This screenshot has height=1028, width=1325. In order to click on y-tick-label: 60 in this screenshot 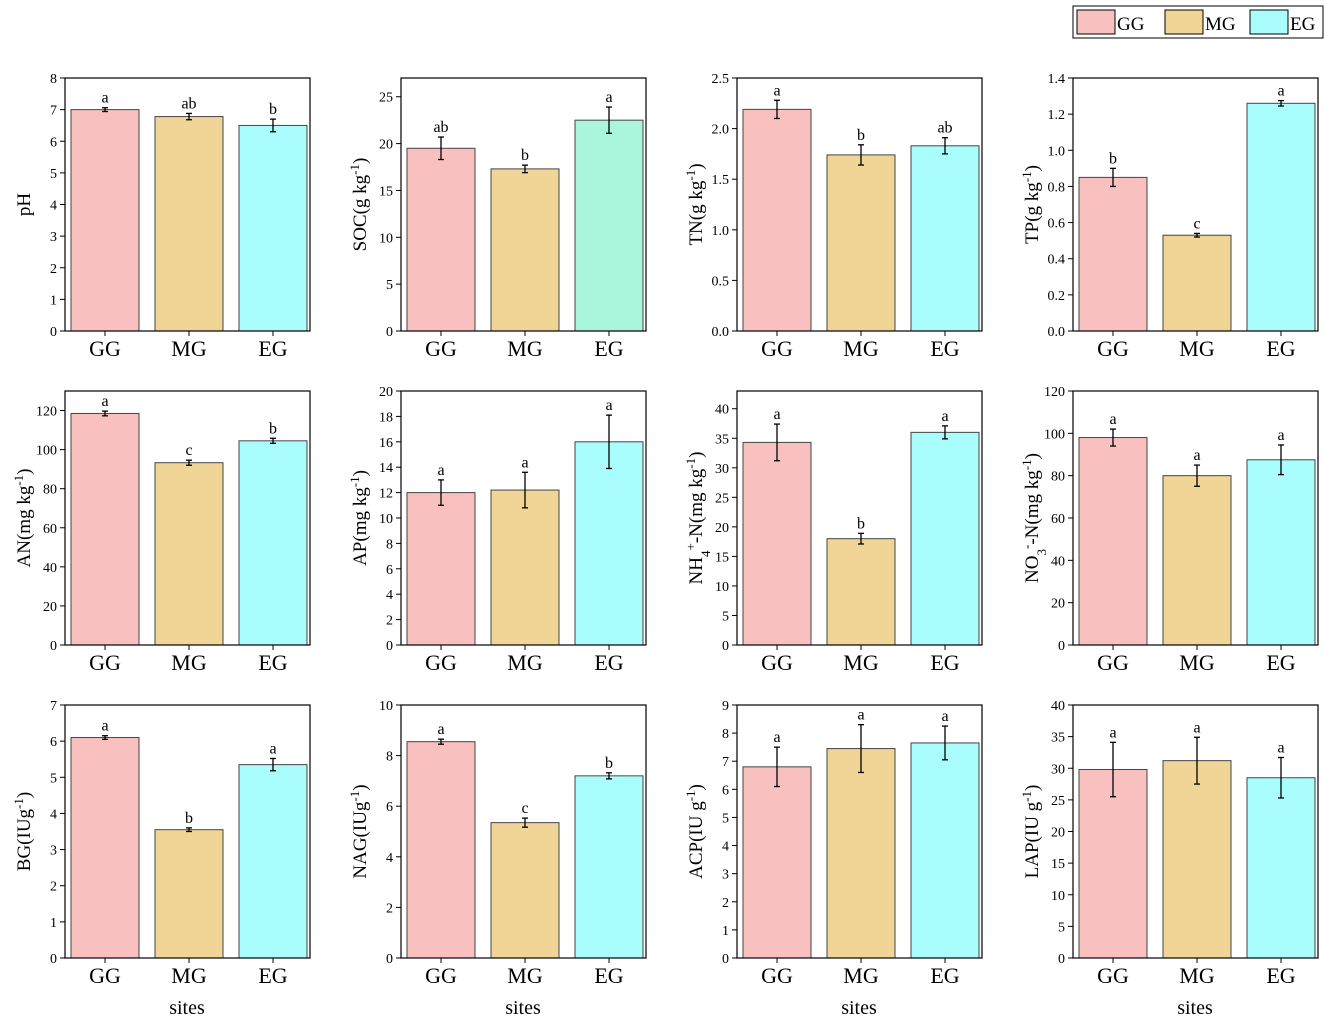, I will do `click(50, 529)`.